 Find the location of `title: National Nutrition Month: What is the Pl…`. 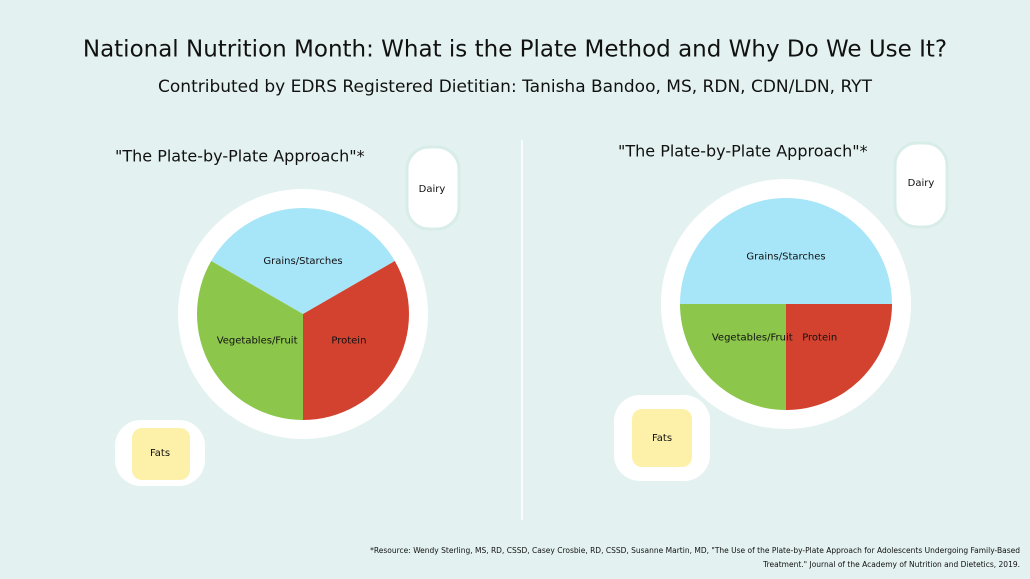

title: National Nutrition Month: What is the Pl… is located at coordinates (515, 50).